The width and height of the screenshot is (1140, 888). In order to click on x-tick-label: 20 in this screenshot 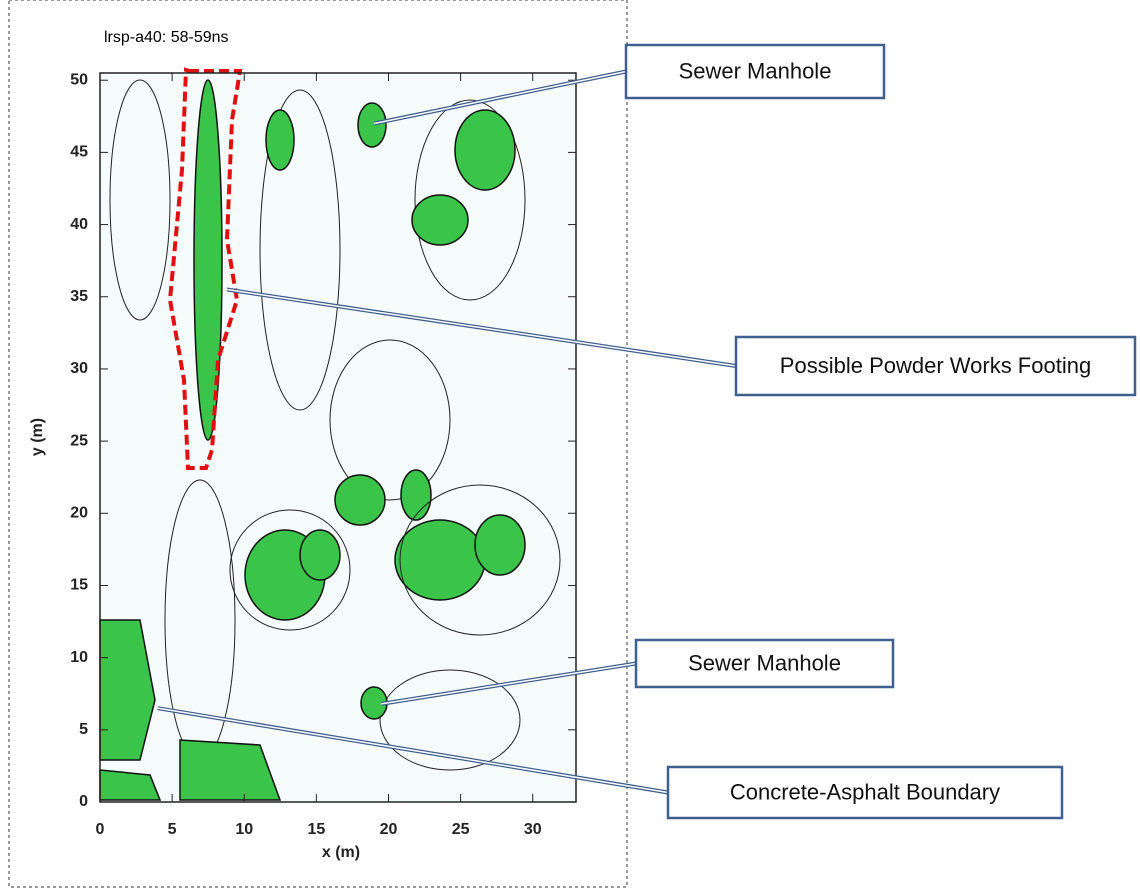, I will do `click(389, 829)`.